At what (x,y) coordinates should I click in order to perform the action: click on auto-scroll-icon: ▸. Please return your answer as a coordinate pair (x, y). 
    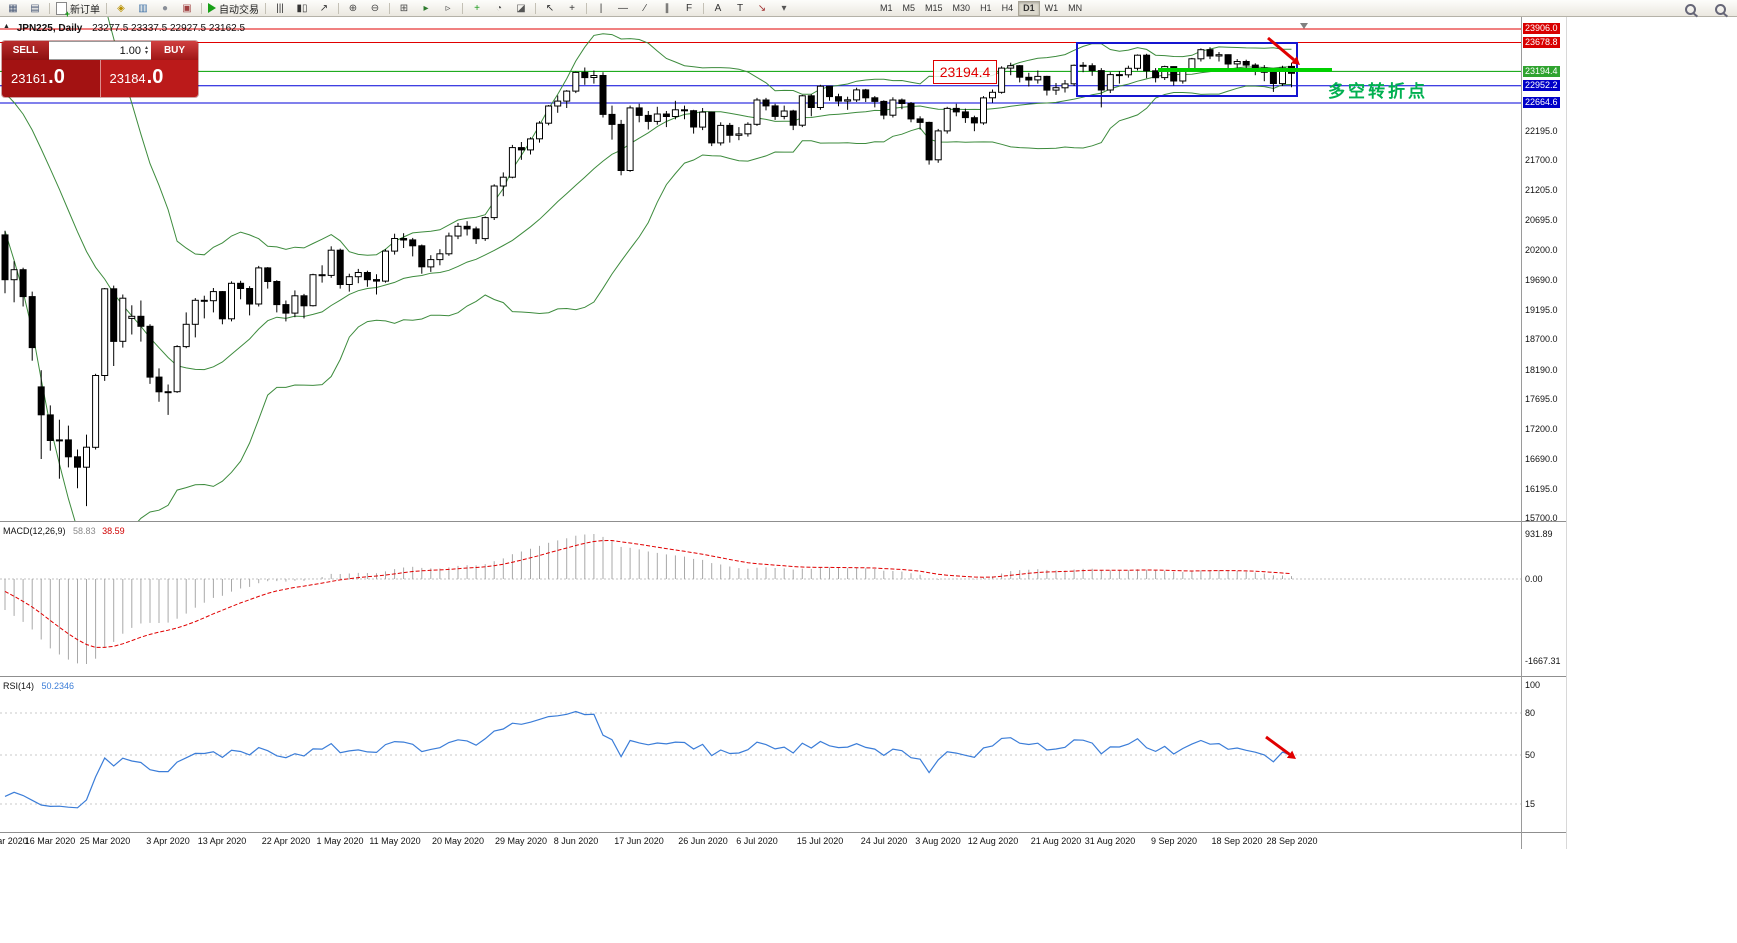
    Looking at the image, I should click on (426, 8).